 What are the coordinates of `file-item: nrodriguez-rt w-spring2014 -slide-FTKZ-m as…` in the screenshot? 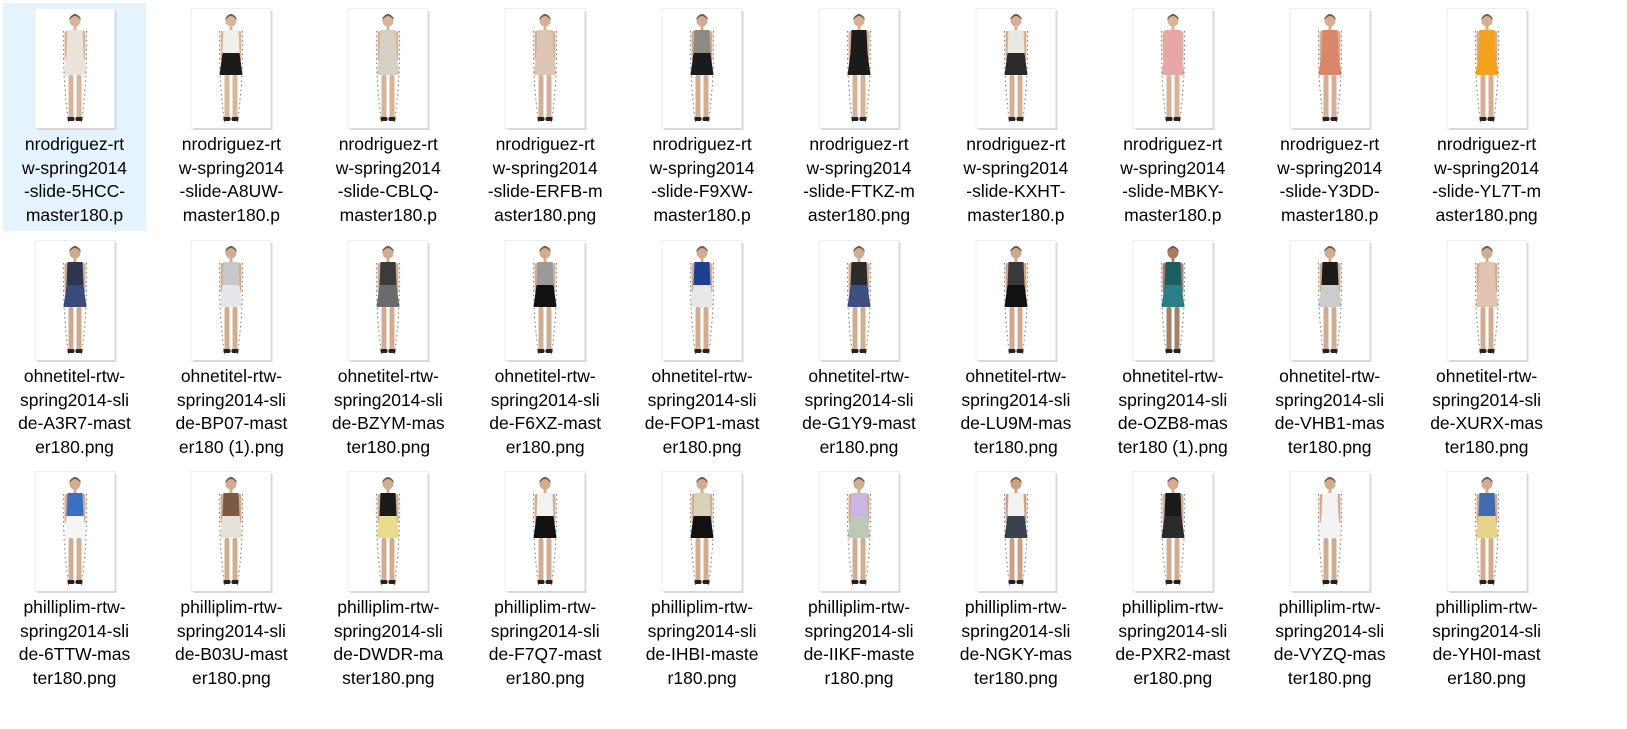 It's located at (859, 117).